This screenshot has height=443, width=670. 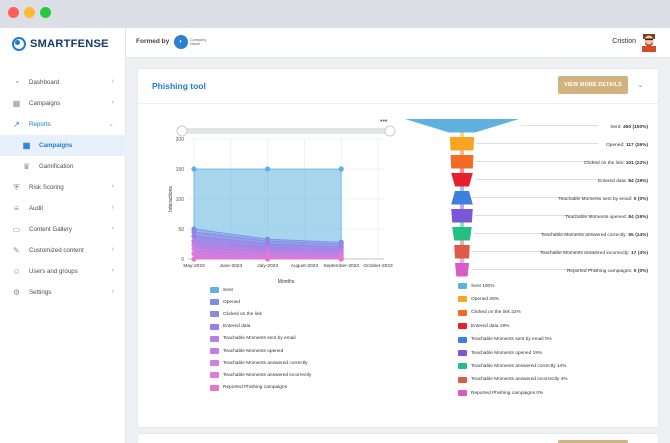 What do you see at coordinates (490, 326) in the screenshot?
I see `legend-label: Entered data 19%` at bounding box center [490, 326].